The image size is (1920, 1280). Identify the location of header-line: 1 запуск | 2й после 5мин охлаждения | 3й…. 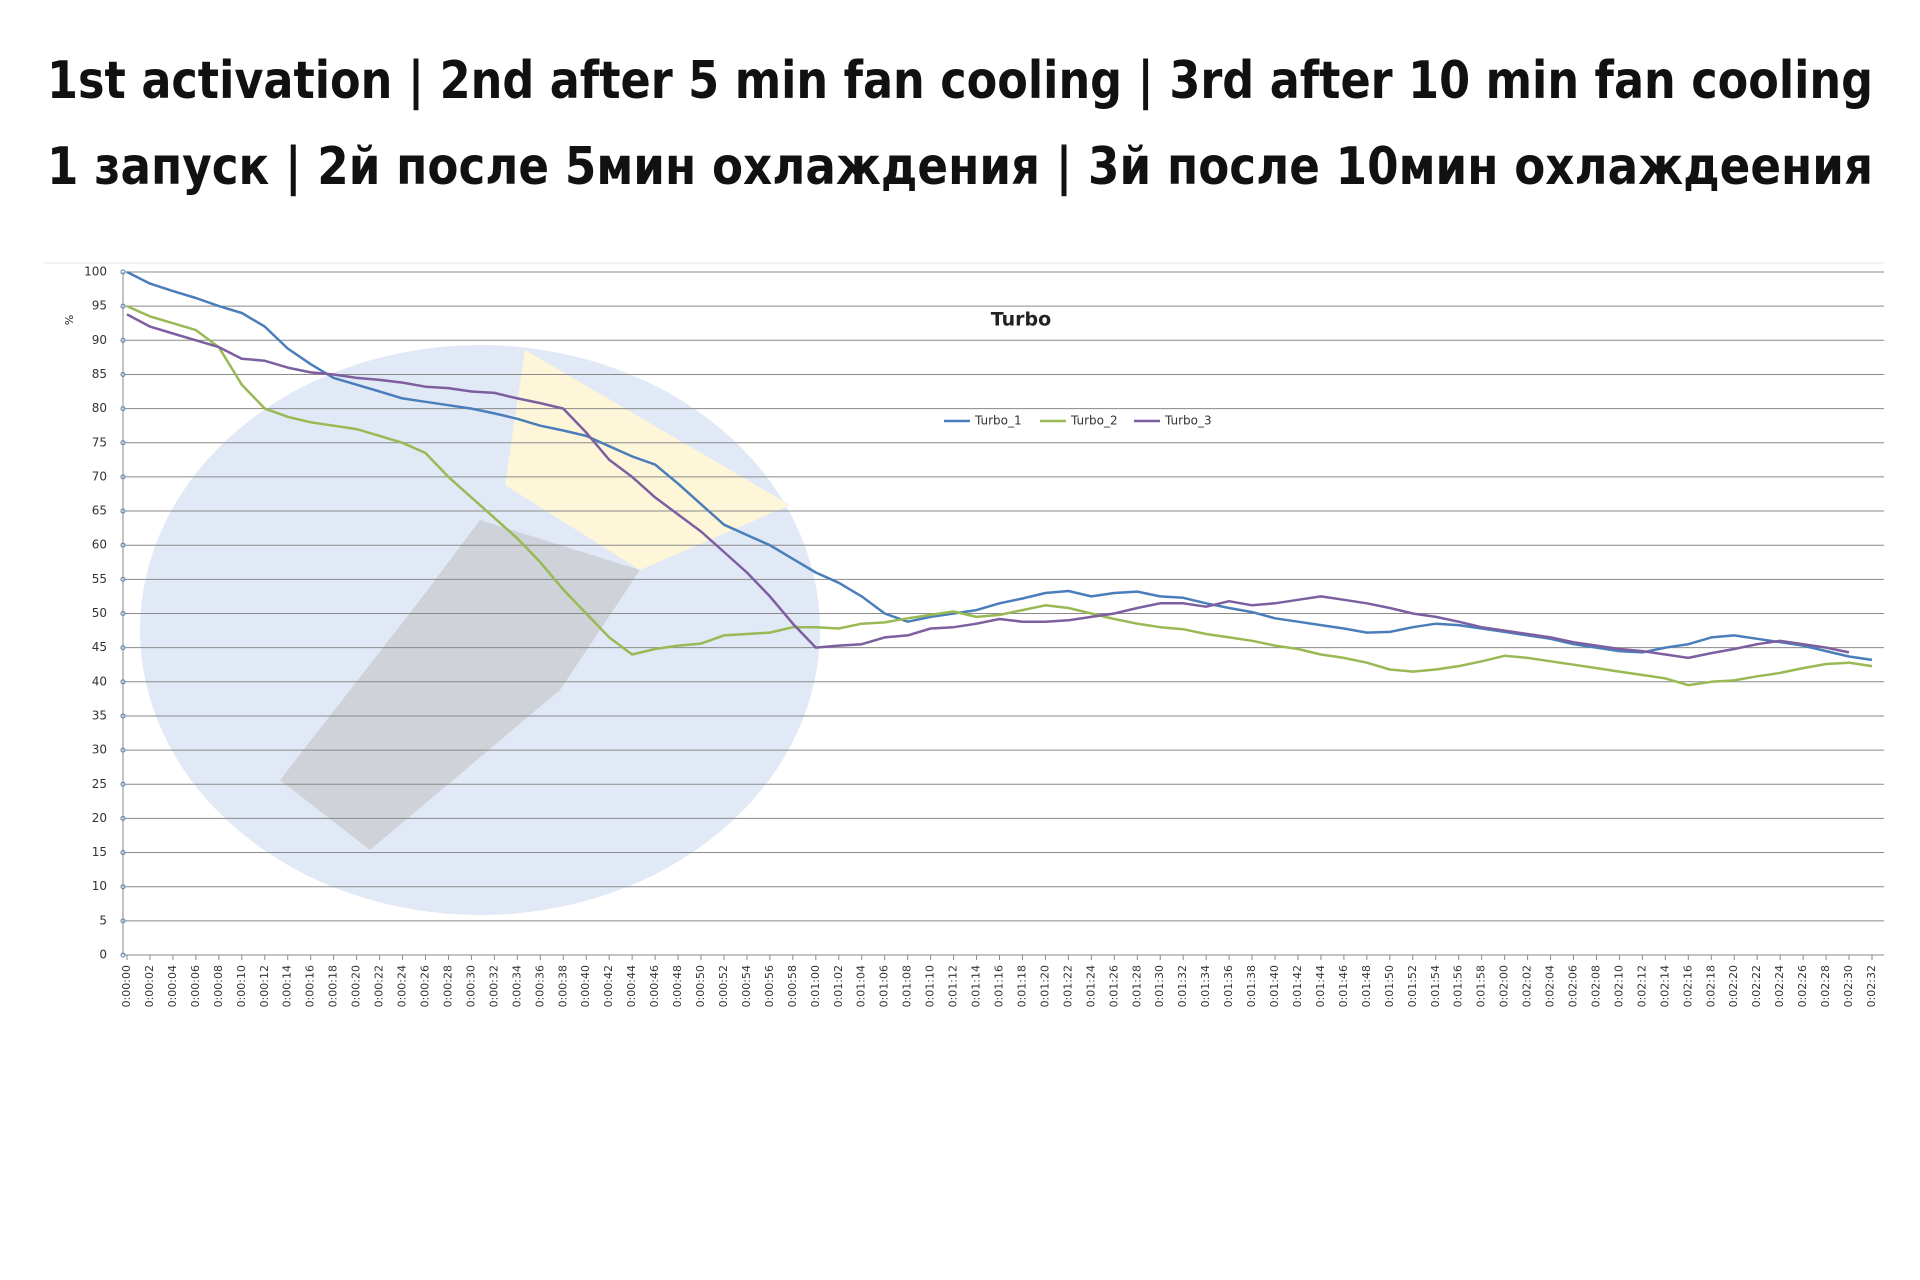
(960, 167).